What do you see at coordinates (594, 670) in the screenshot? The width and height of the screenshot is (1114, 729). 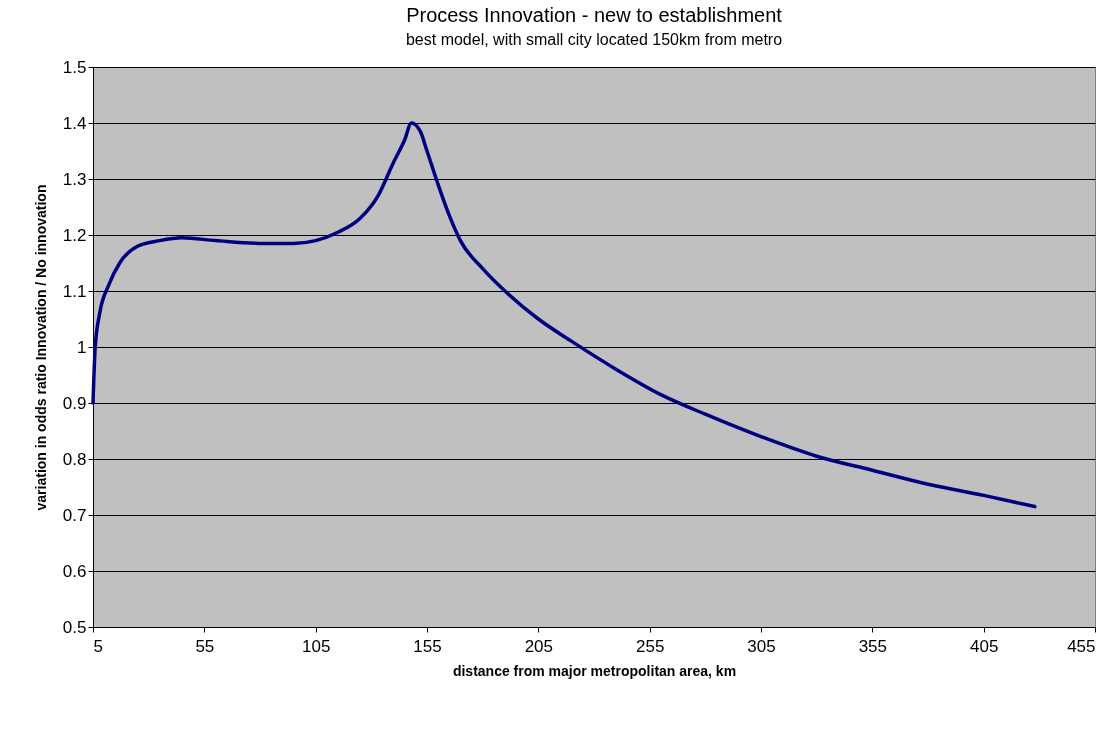 I see `x-axis-title: distance from major metropolitan area, km` at bounding box center [594, 670].